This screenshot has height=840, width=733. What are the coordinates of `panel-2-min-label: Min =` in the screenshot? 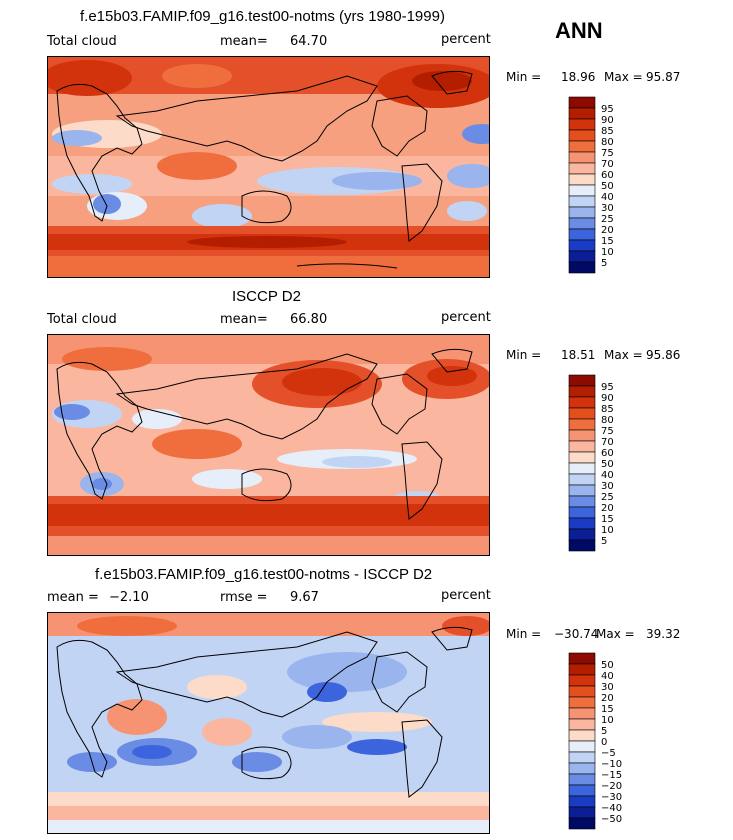 It's located at (524, 355).